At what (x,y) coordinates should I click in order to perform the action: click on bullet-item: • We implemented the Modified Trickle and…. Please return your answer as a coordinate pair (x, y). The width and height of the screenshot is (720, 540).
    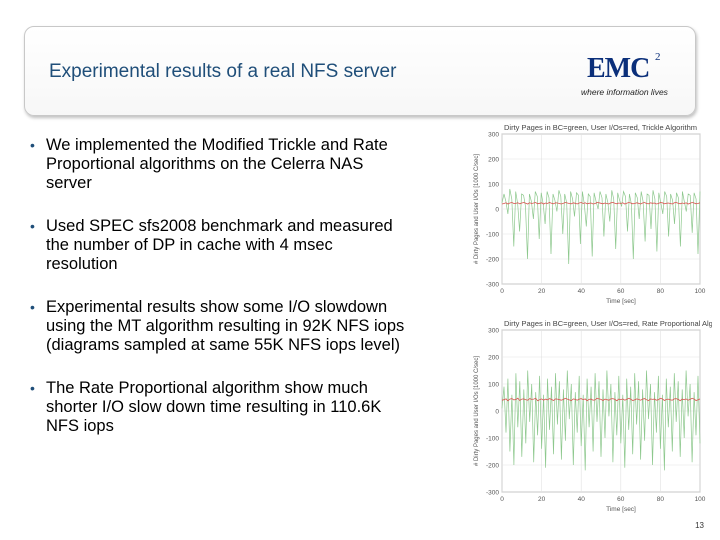
    Looking at the image, I should click on (218, 164).